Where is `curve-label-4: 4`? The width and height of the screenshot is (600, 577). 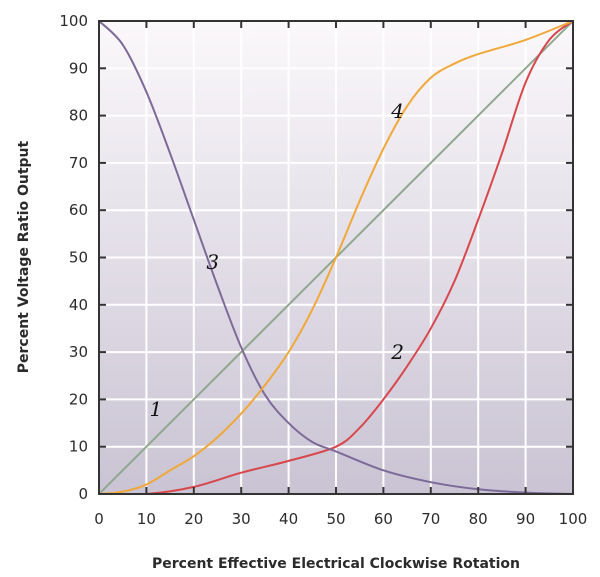
curve-label-4: 4 is located at coordinates (397, 111).